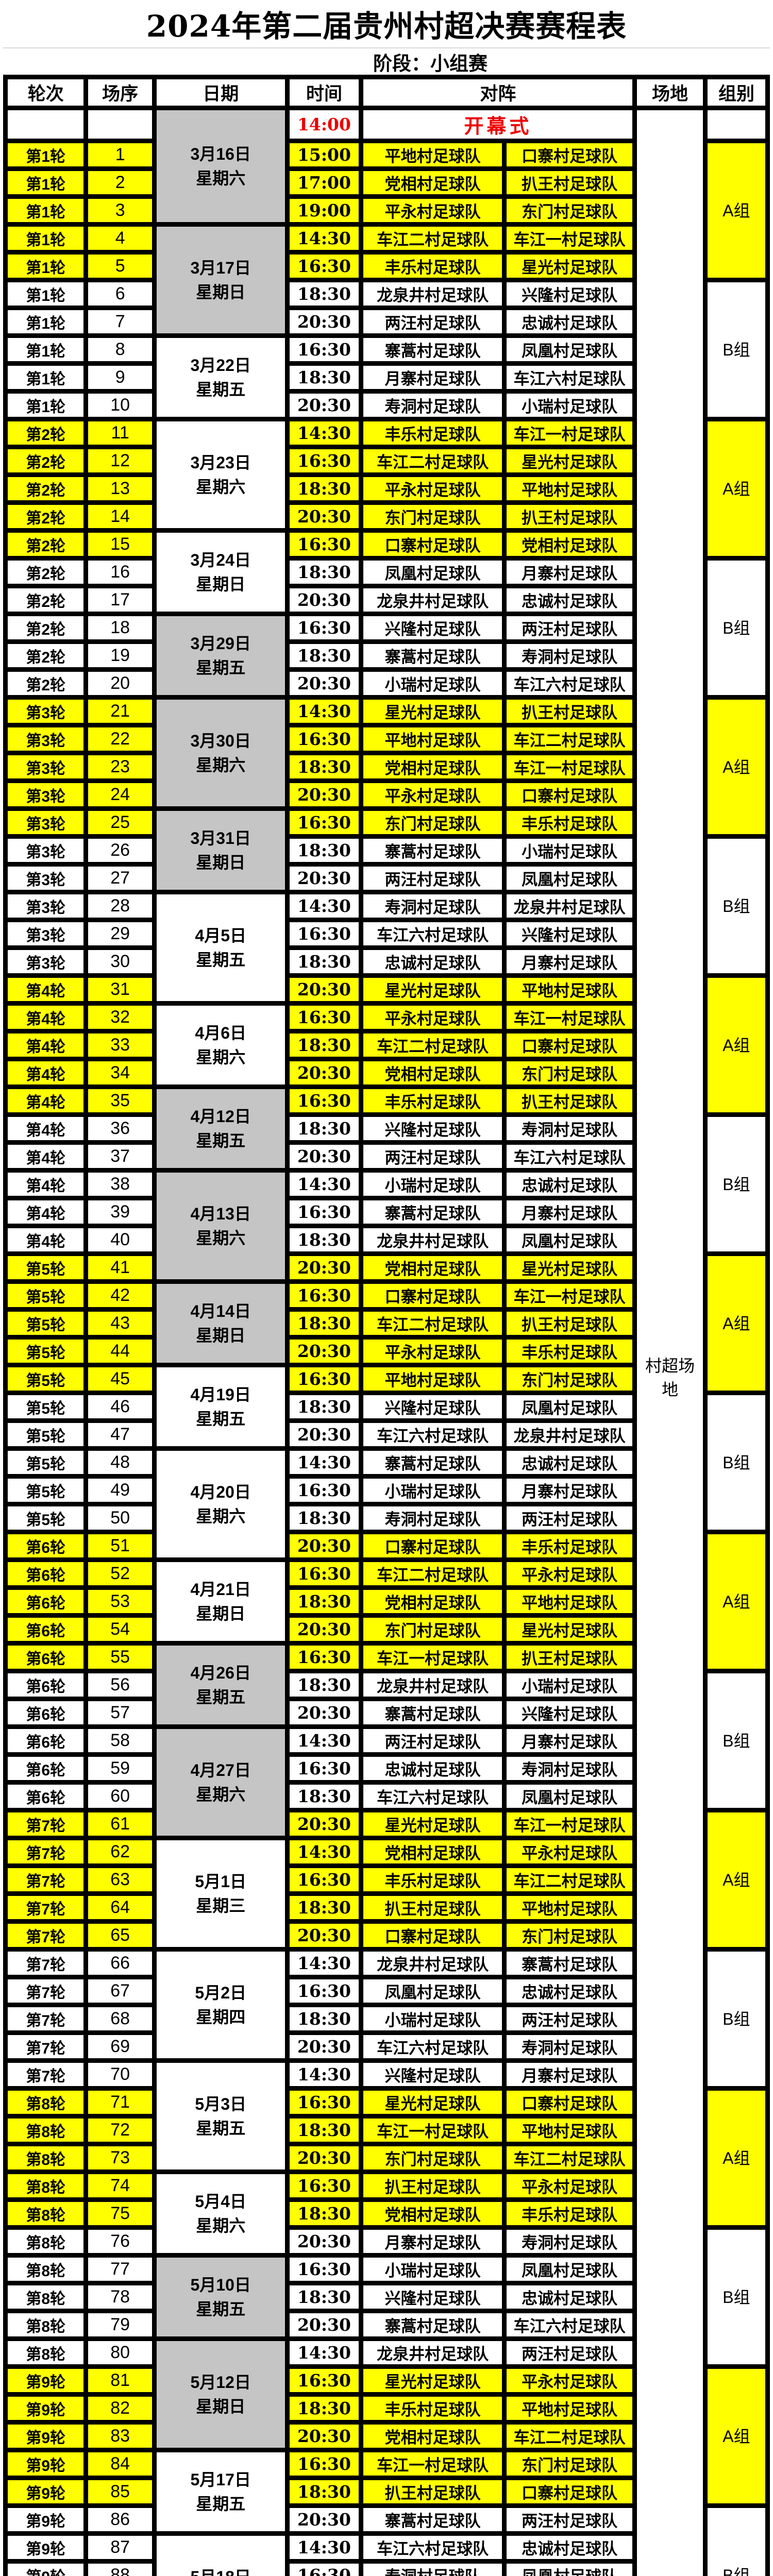  What do you see at coordinates (569, 1629) in the screenshot?
I see `away-team-cell: 星光村足球队` at bounding box center [569, 1629].